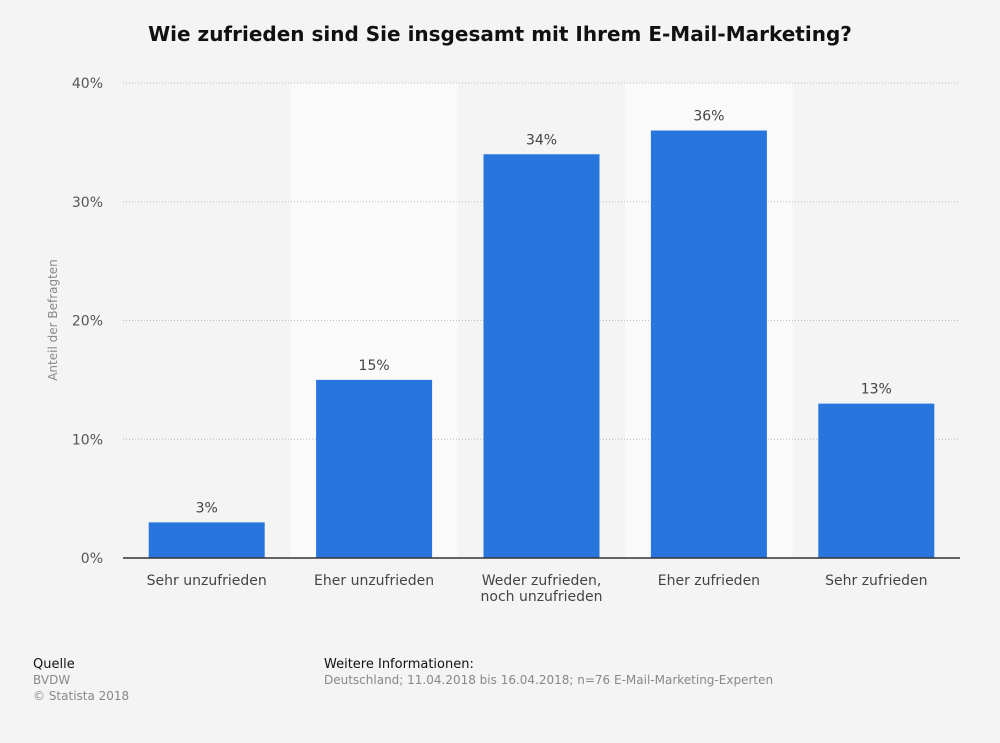  What do you see at coordinates (374, 366) in the screenshot?
I see `bar-value-label: 15%` at bounding box center [374, 366].